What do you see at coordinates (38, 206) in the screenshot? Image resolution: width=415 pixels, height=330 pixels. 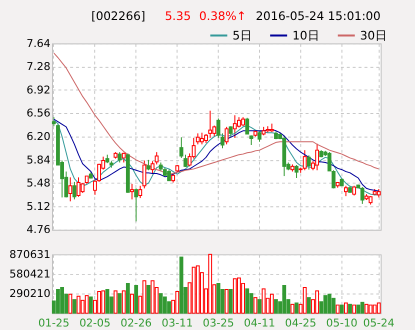 I see `y-tick-label: 5.12` at bounding box center [38, 206].